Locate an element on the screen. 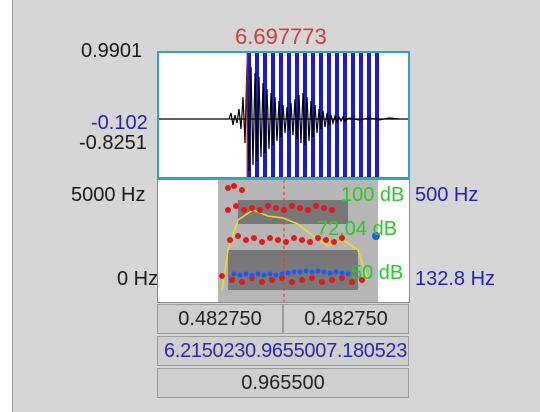 This screenshot has height=412, width=540. waveform-signal is located at coordinates (283, 117).